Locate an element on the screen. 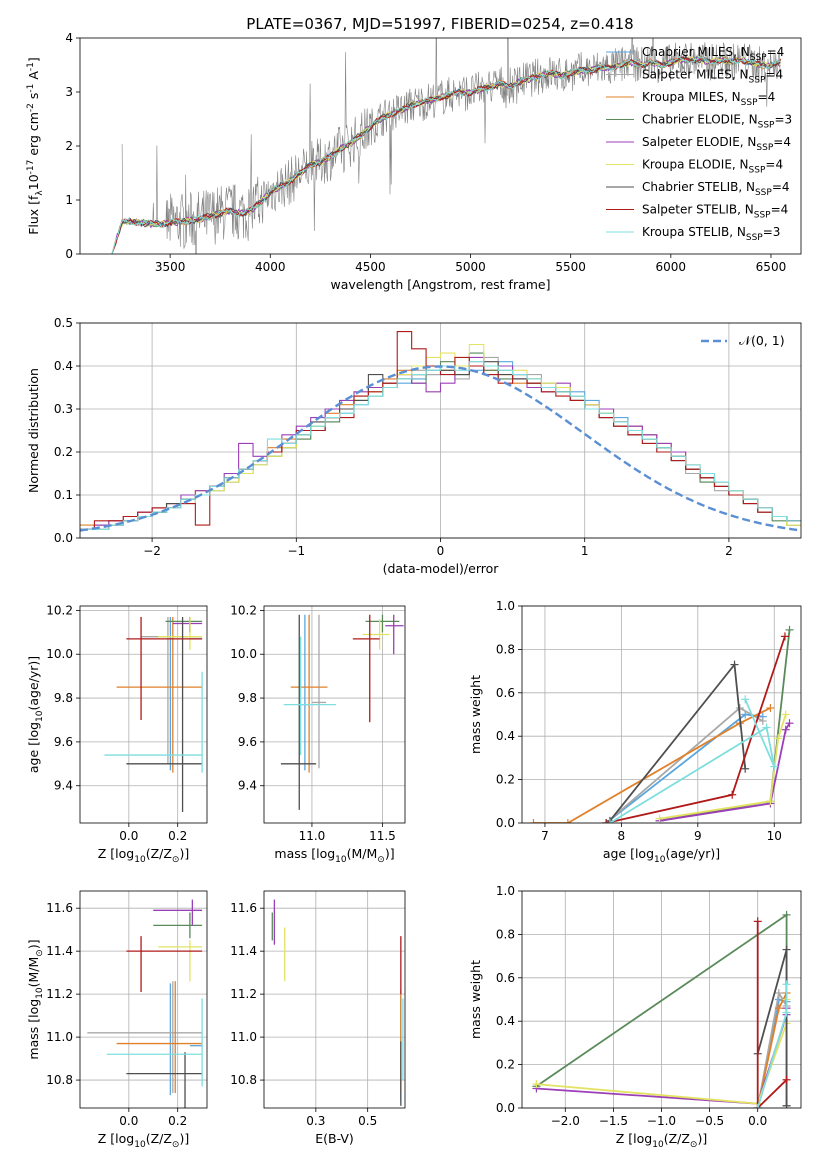 The image size is (819, 1170). x-tick-label: 2 is located at coordinates (729, 551).